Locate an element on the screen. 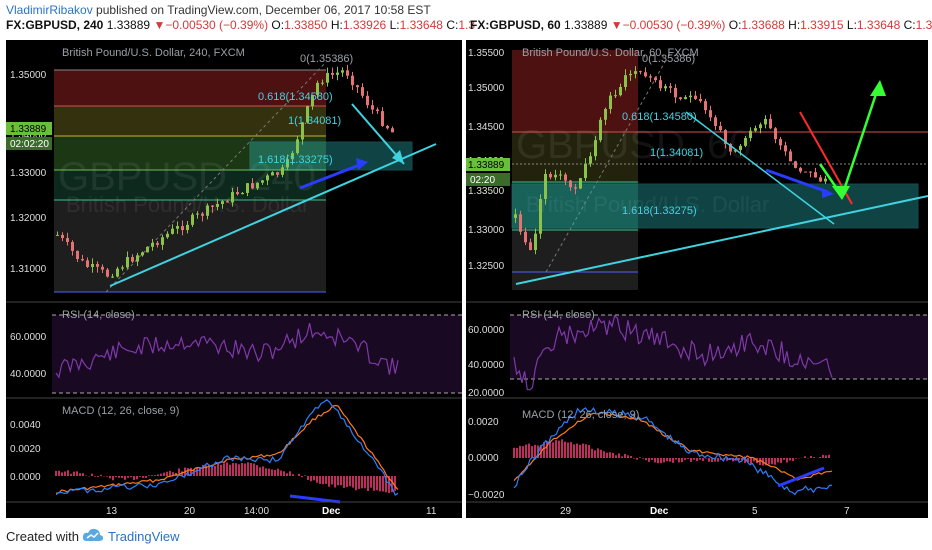 The height and width of the screenshot is (550, 932). price-axis-bg is located at coordinates (29, 171).